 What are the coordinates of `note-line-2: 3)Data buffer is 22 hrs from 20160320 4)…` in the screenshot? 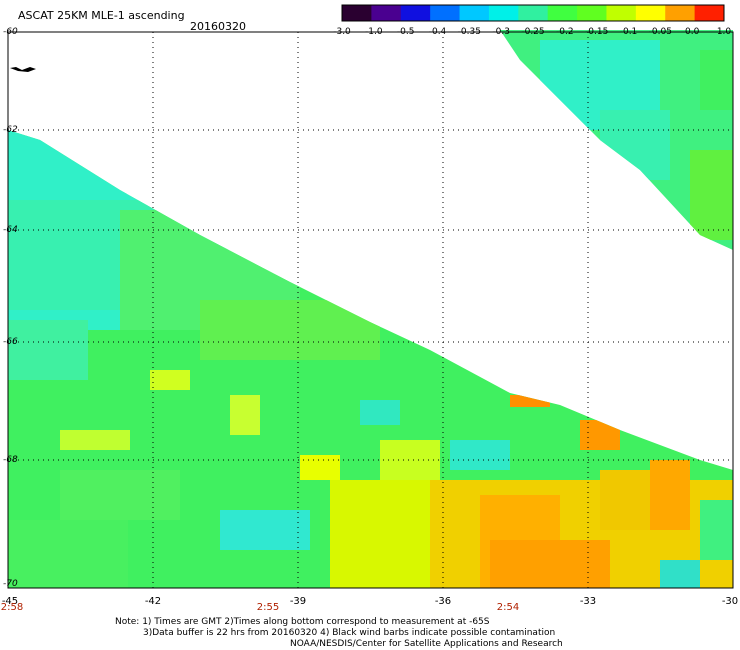 It's located at (349, 633).